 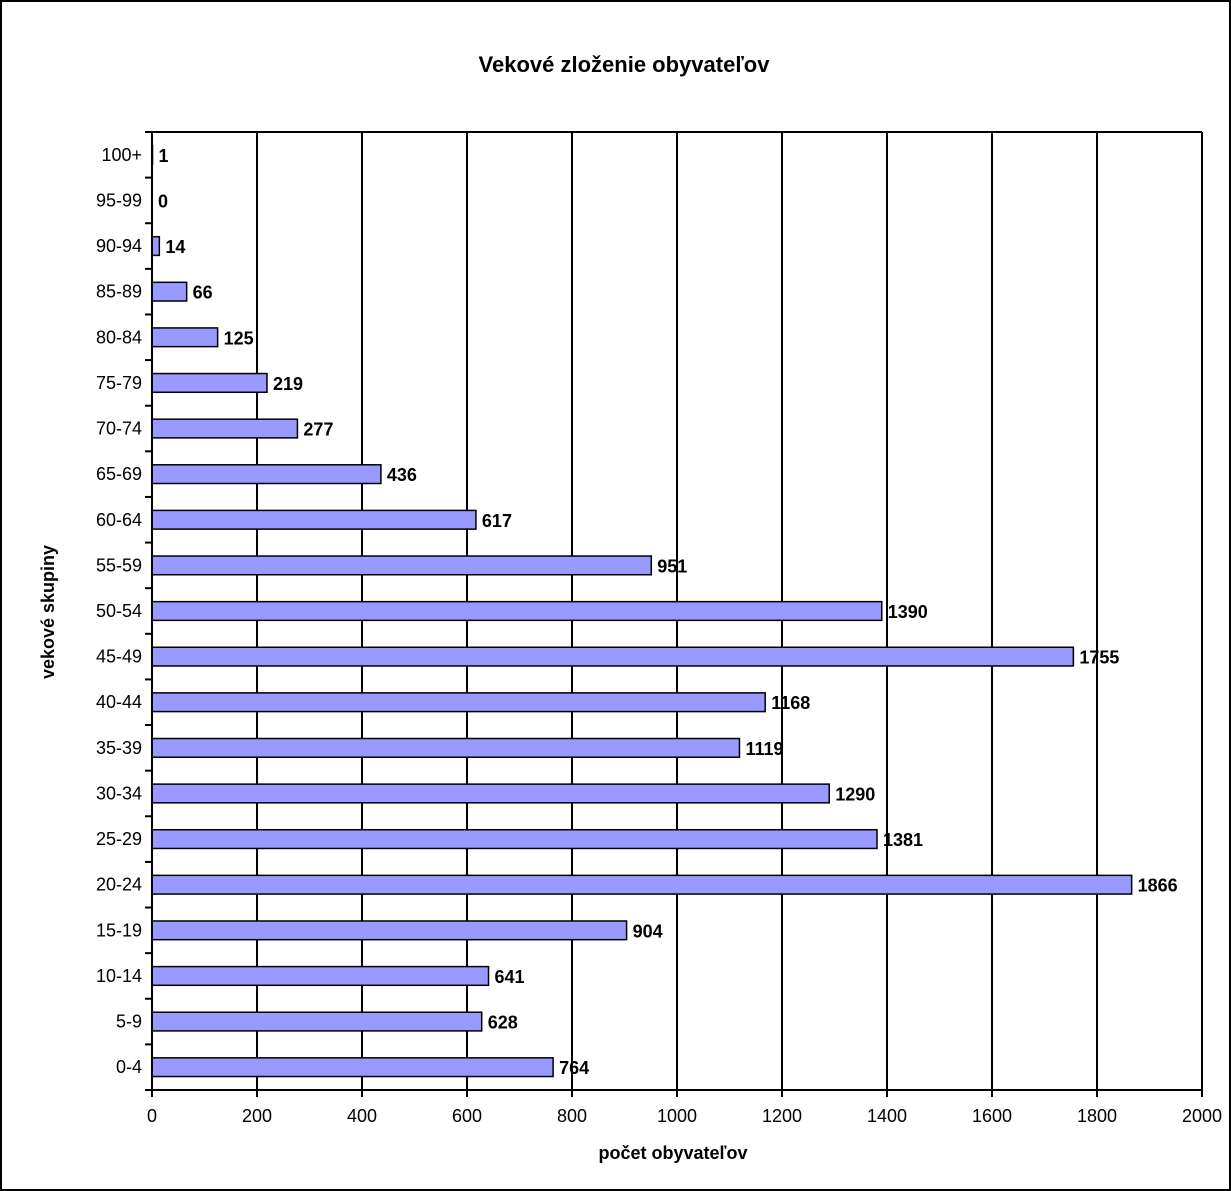 I want to click on y-tick-label: 30-34, so click(x=119, y=793).